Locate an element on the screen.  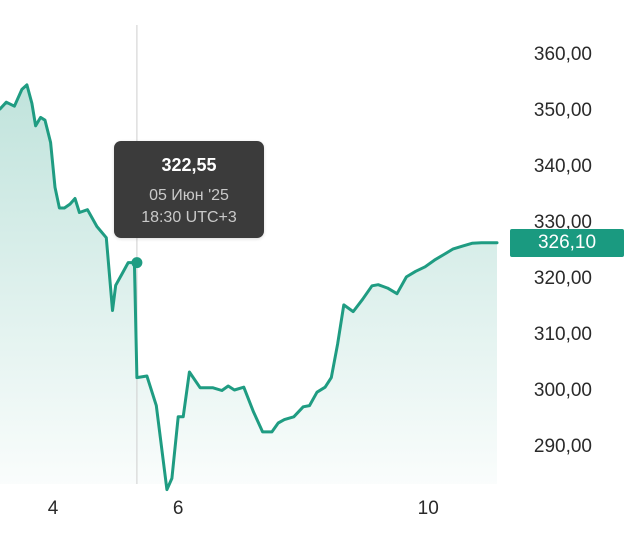
x-axis: 4 6 10 is located at coordinates (243, 508).